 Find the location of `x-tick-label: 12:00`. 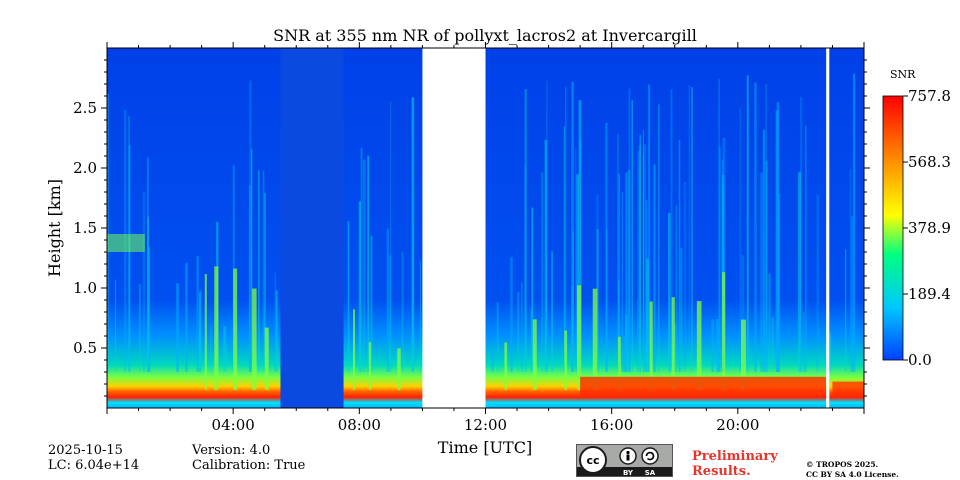

x-tick-label: 12:00 is located at coordinates (485, 425).